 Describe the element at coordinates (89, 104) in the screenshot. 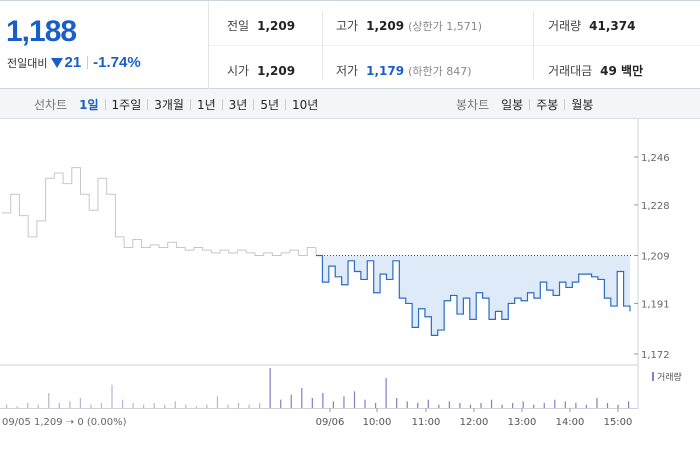

I see `tab-1d: 1일` at that location.